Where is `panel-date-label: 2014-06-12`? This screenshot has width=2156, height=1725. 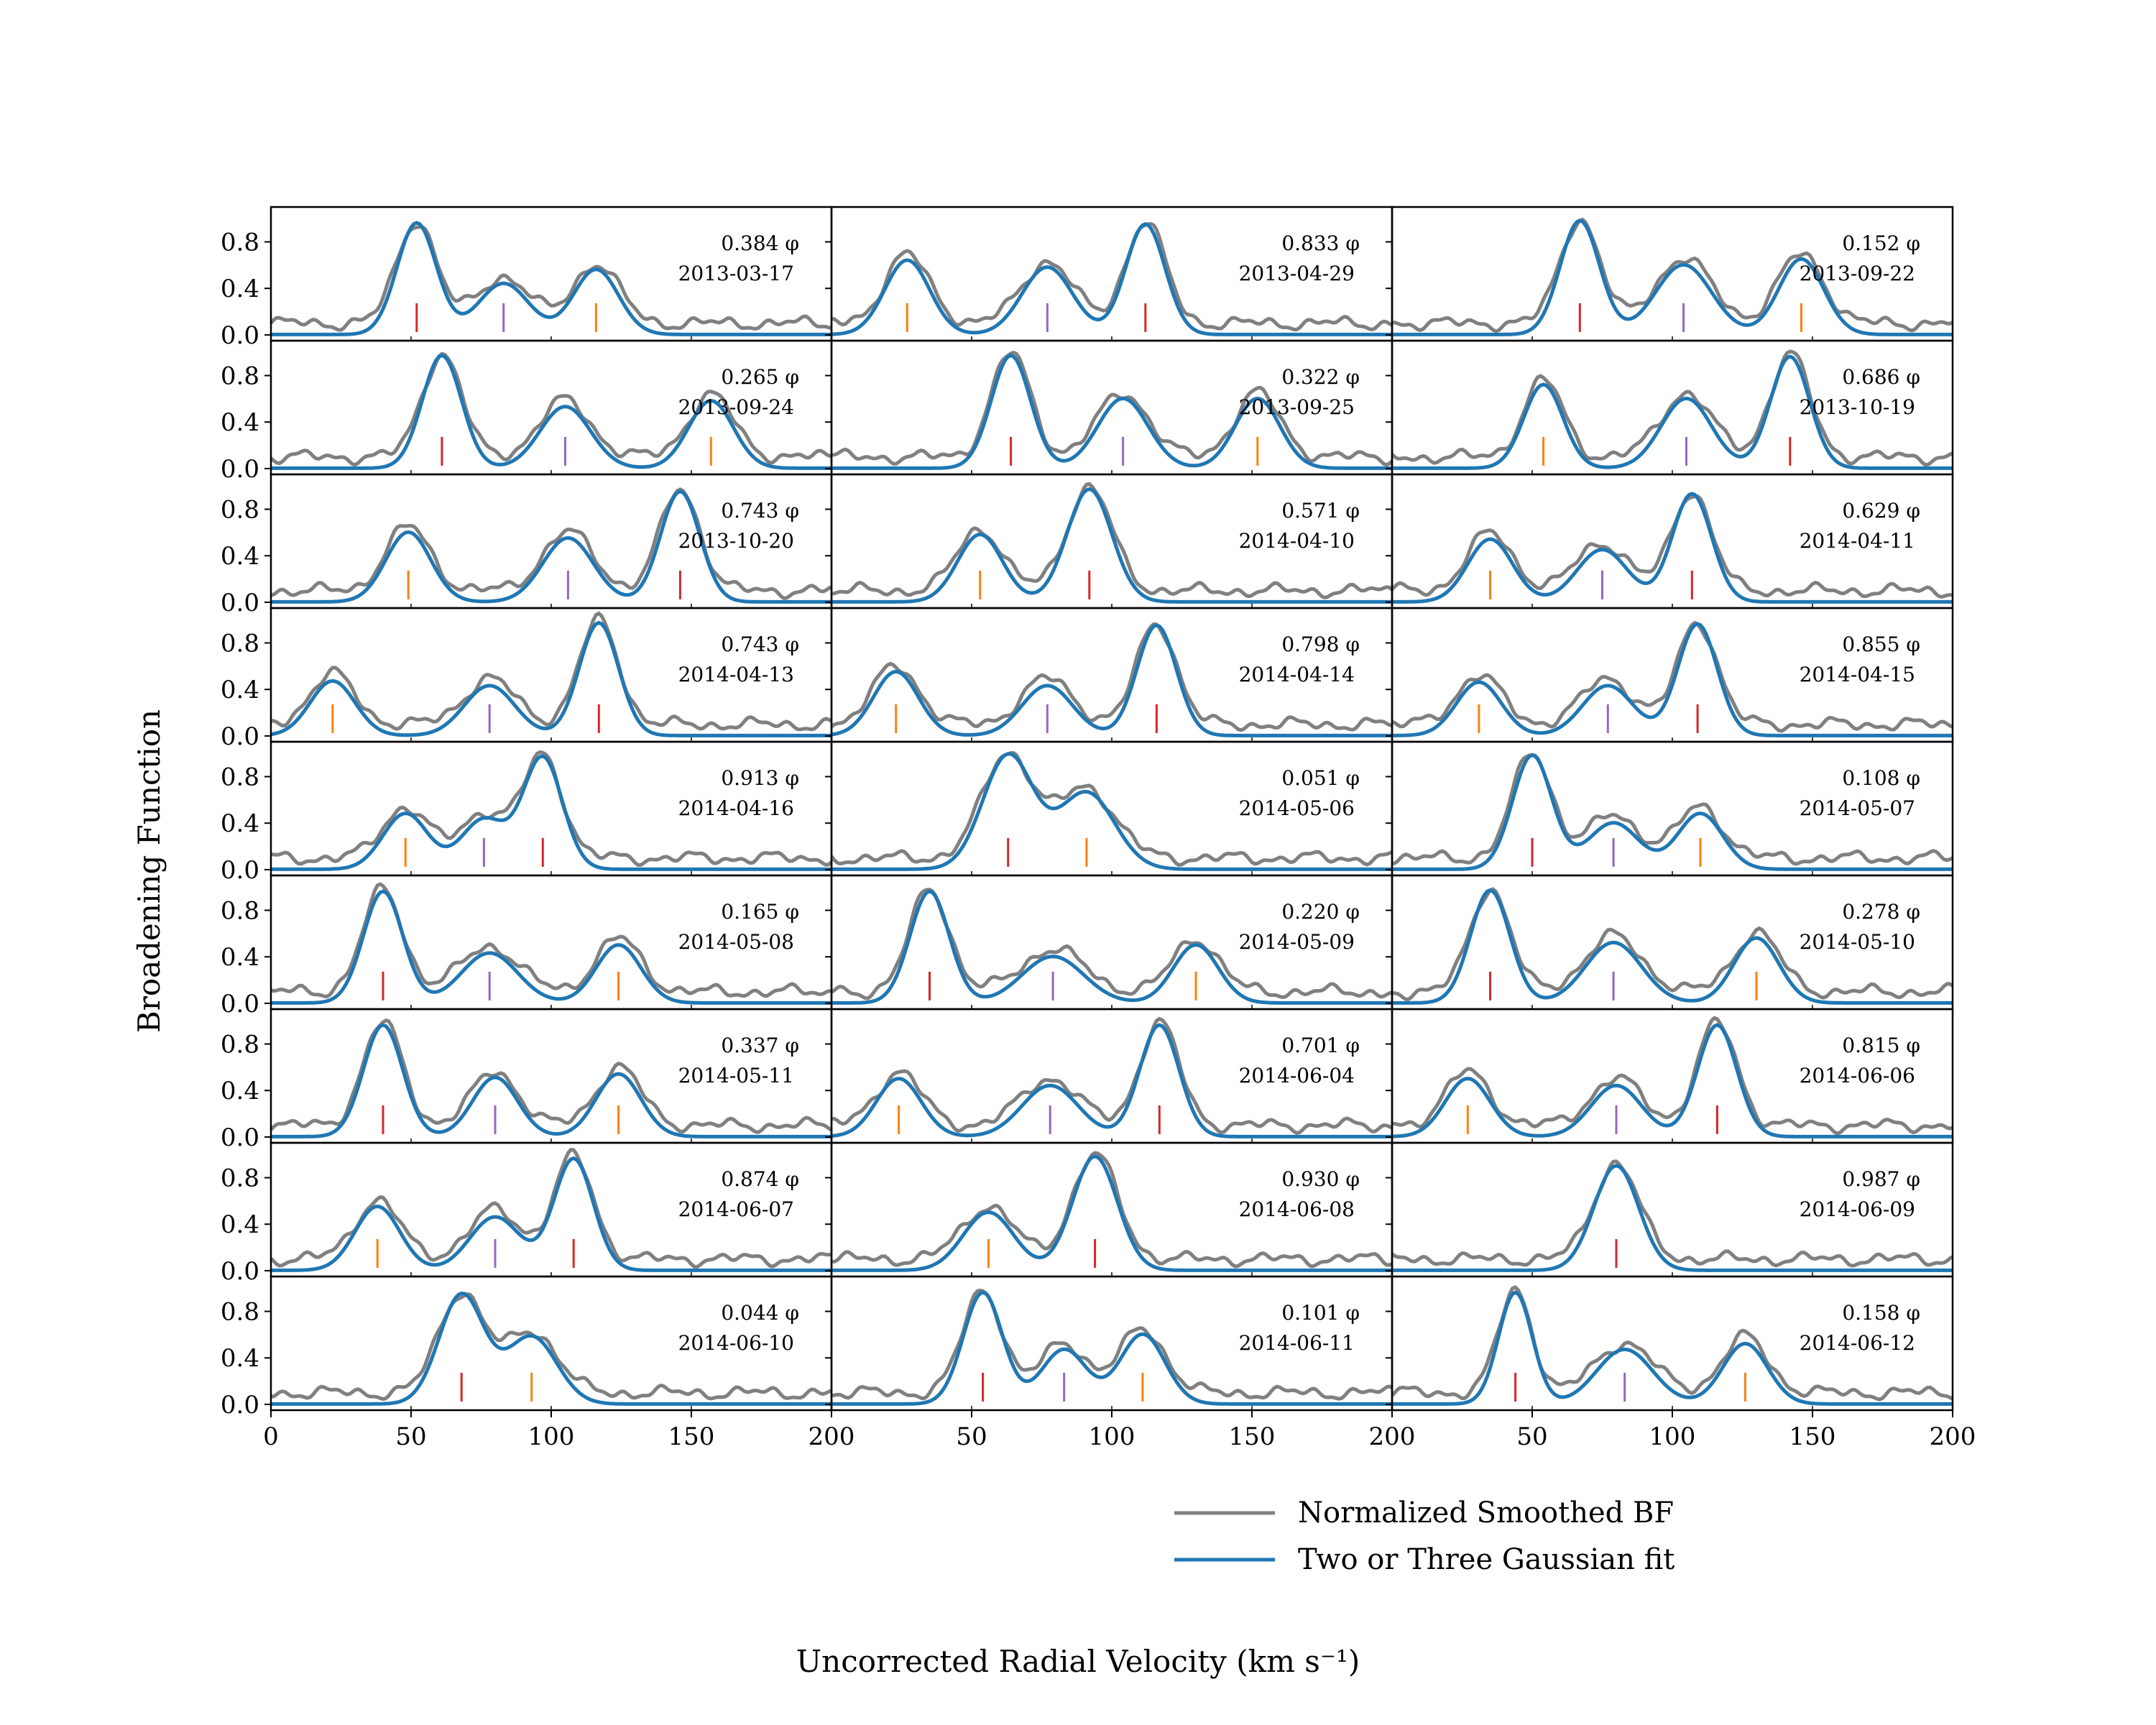
panel-date-label: 2014-06-12 is located at coordinates (1858, 1343).